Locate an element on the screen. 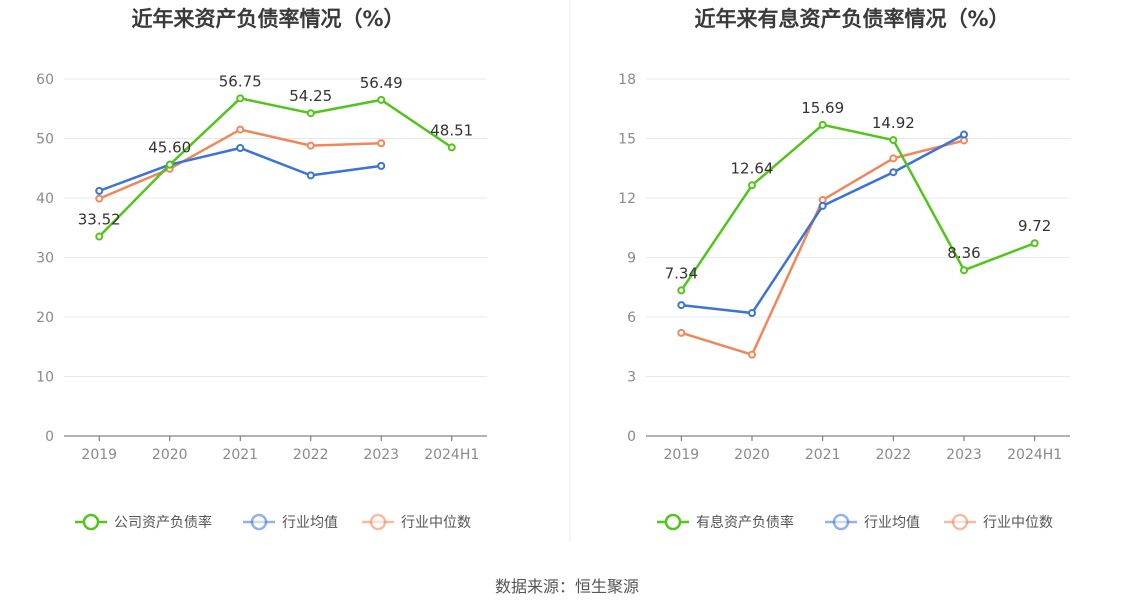  y-tick-label: 3 is located at coordinates (631, 378).